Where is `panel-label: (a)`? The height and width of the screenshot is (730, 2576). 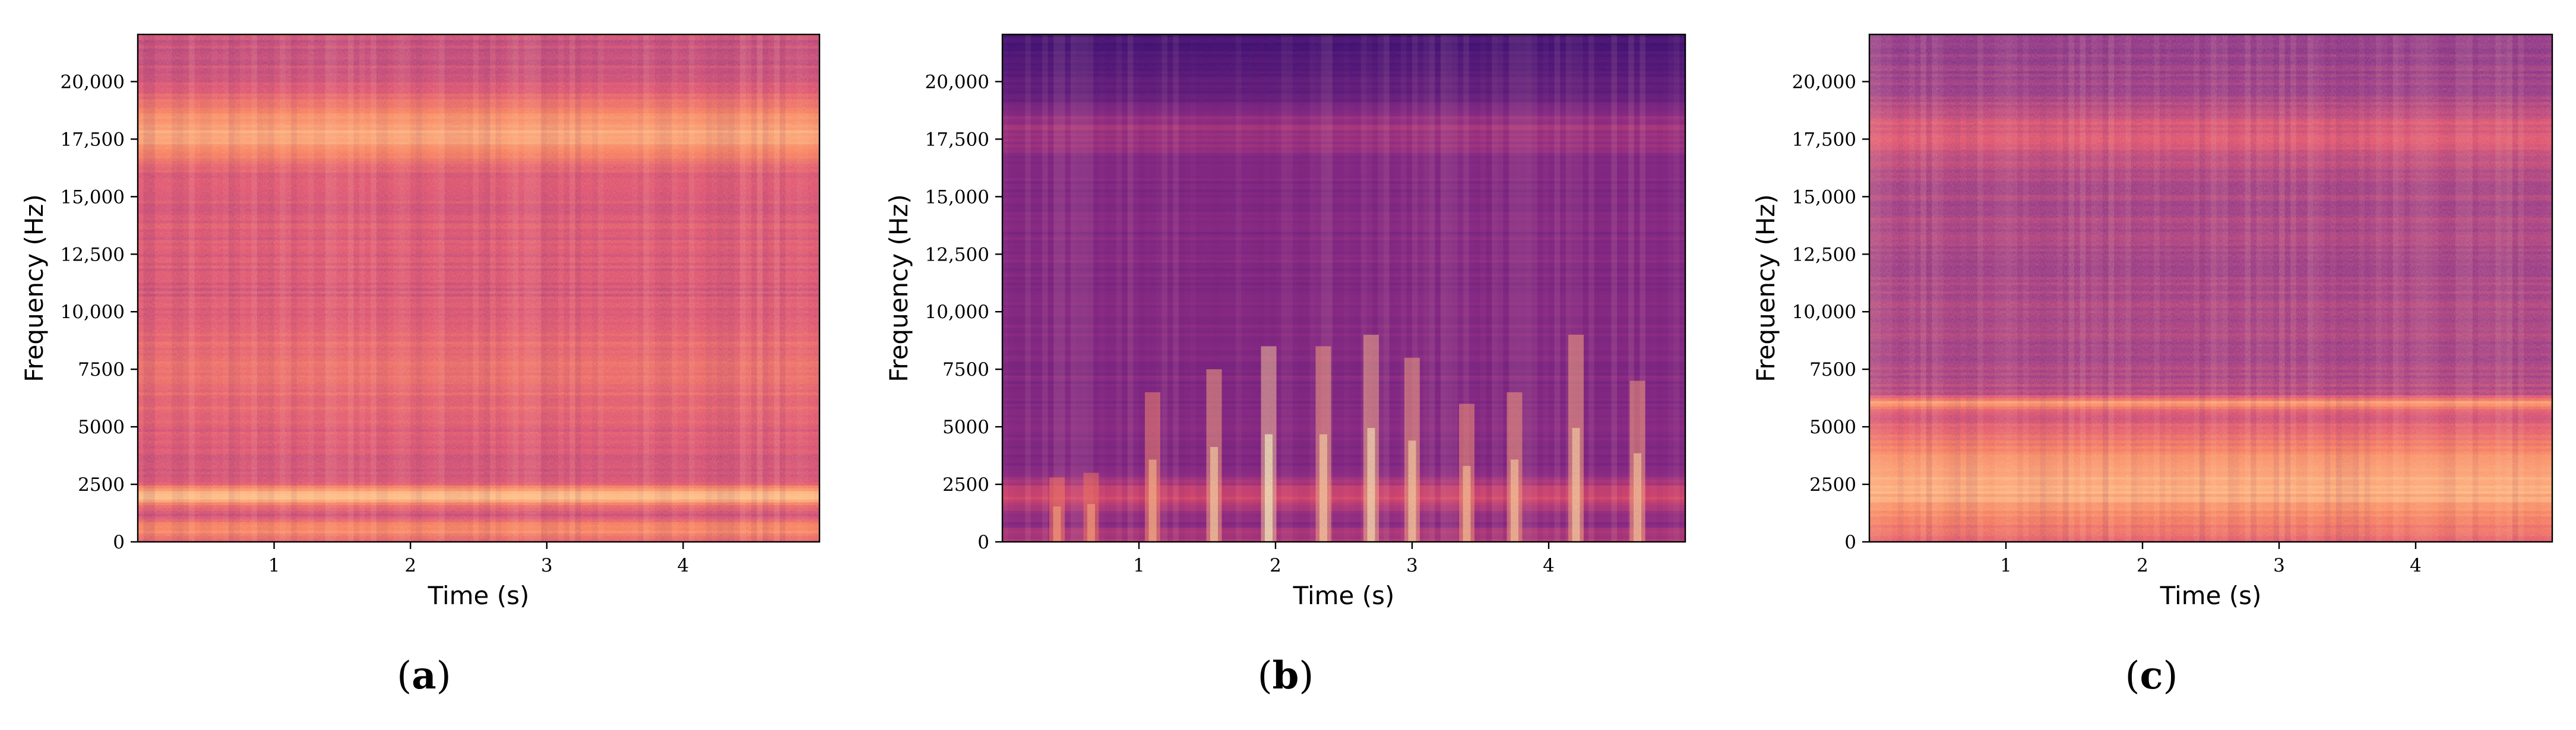
panel-label: (a) is located at coordinates (424, 675).